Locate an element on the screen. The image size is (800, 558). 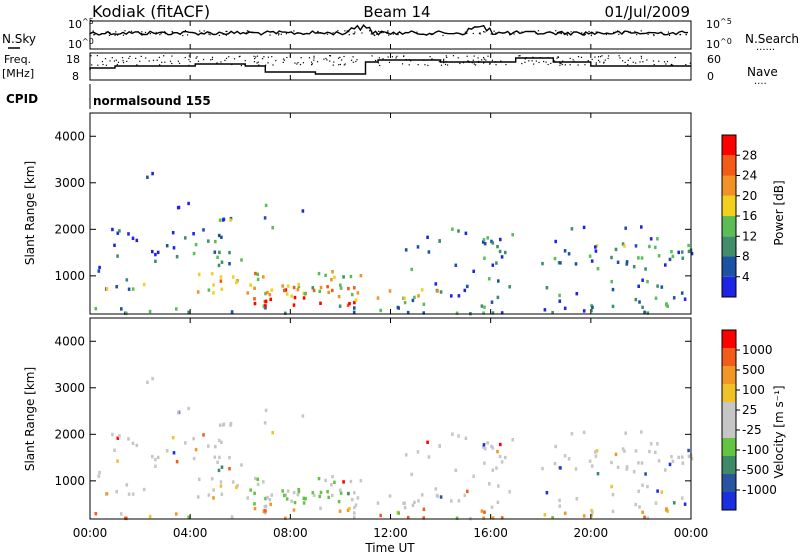
power-colorbar-label: 12 is located at coordinates (749, 236).